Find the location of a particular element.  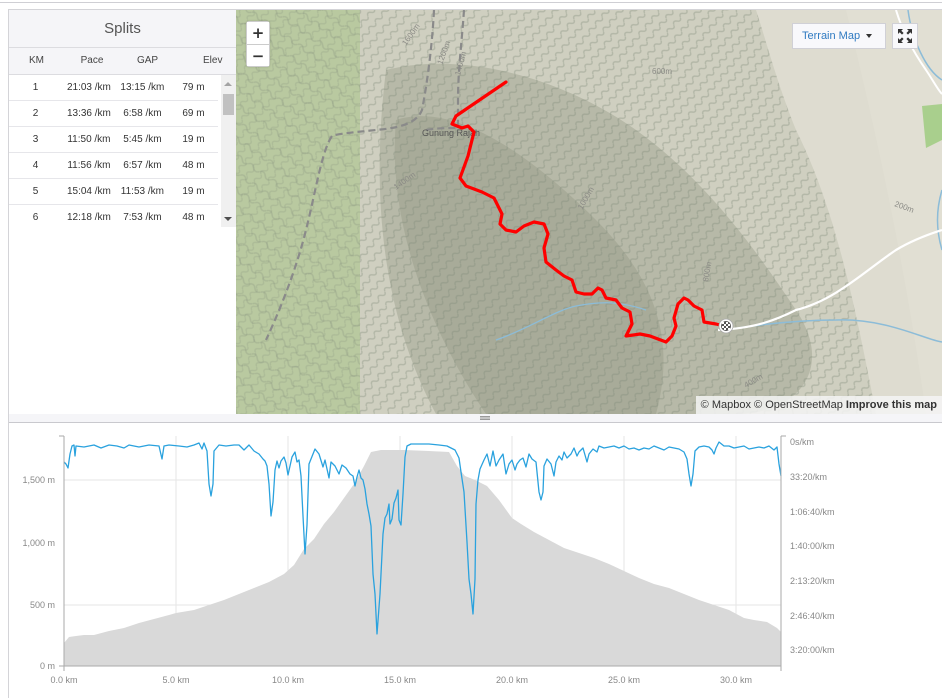

scroll-thumb is located at coordinates (228, 104).